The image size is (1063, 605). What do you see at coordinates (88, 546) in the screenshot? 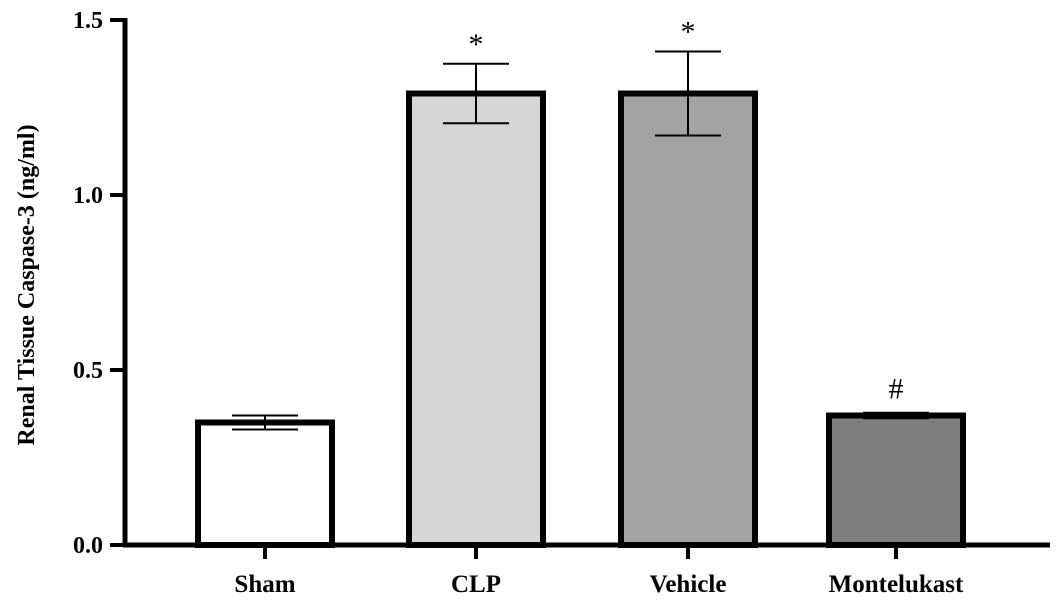
I see `y-tick-label: 0.0` at bounding box center [88, 546].